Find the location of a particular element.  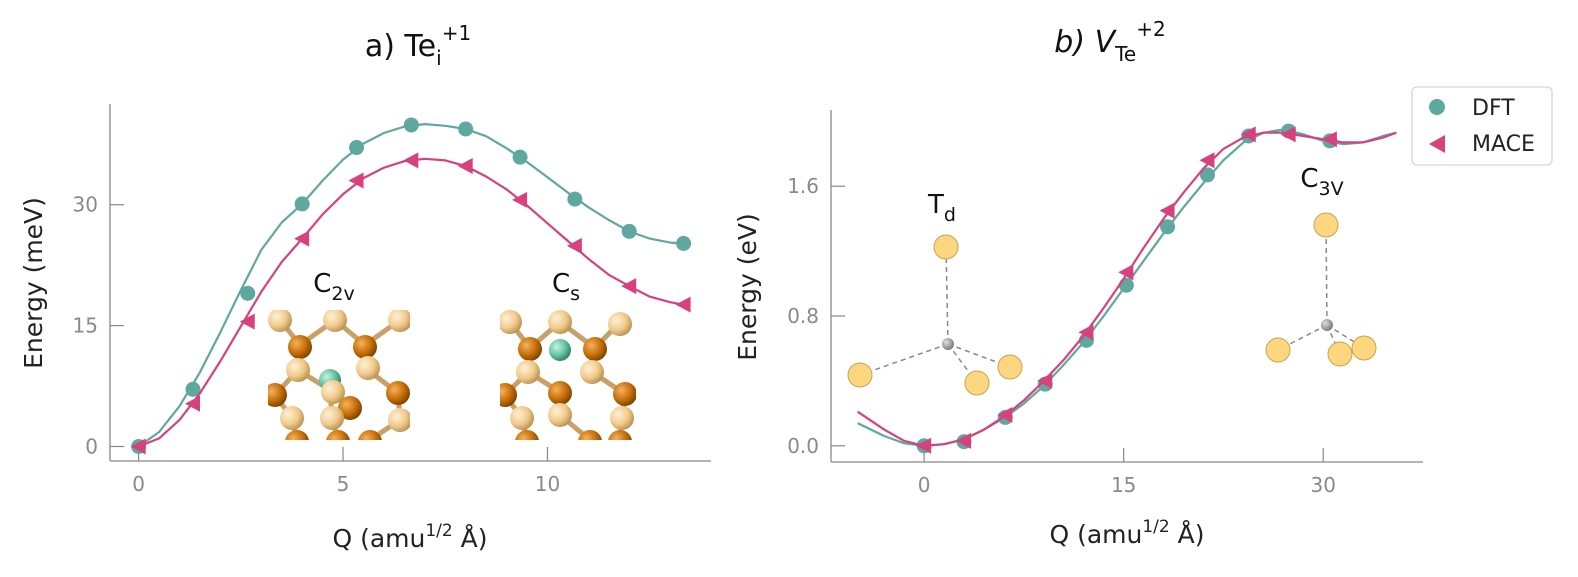

legend-box is located at coordinates (1482, 126).